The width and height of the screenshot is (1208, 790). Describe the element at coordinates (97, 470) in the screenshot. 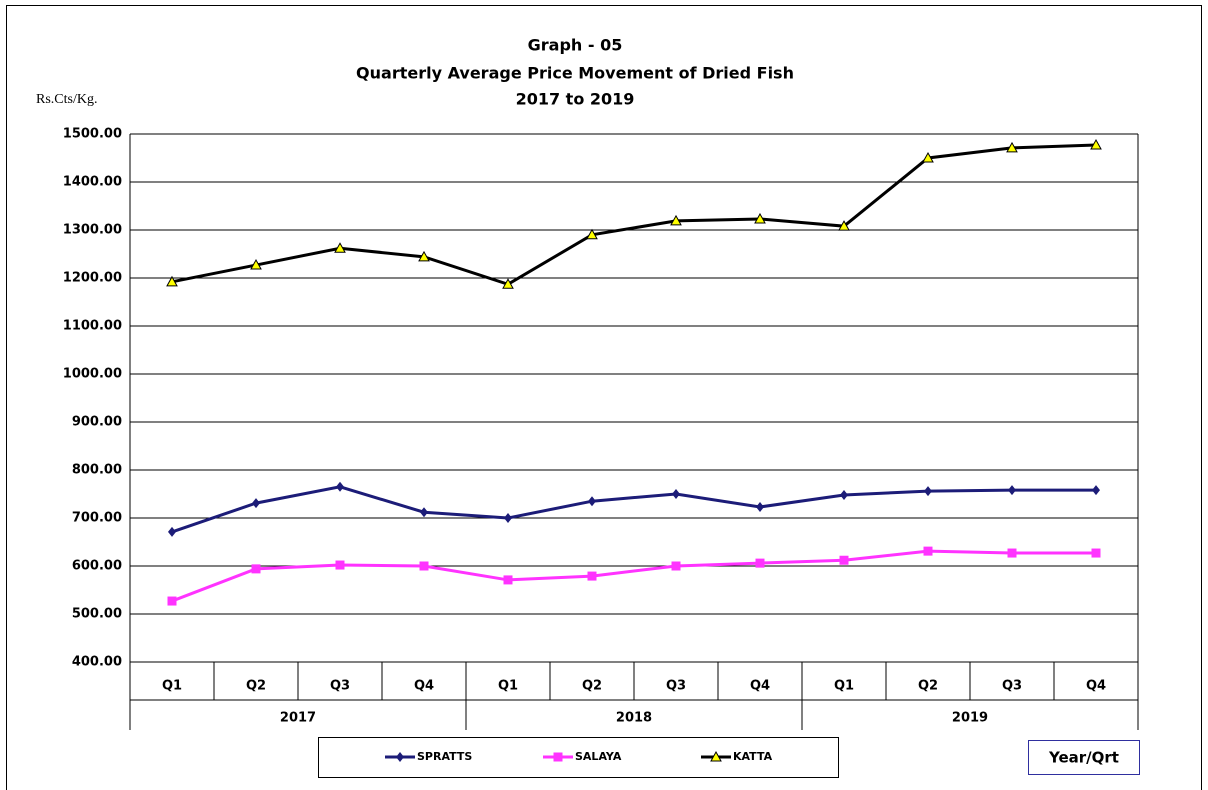

I see `y-tick-label: 800.00` at that location.